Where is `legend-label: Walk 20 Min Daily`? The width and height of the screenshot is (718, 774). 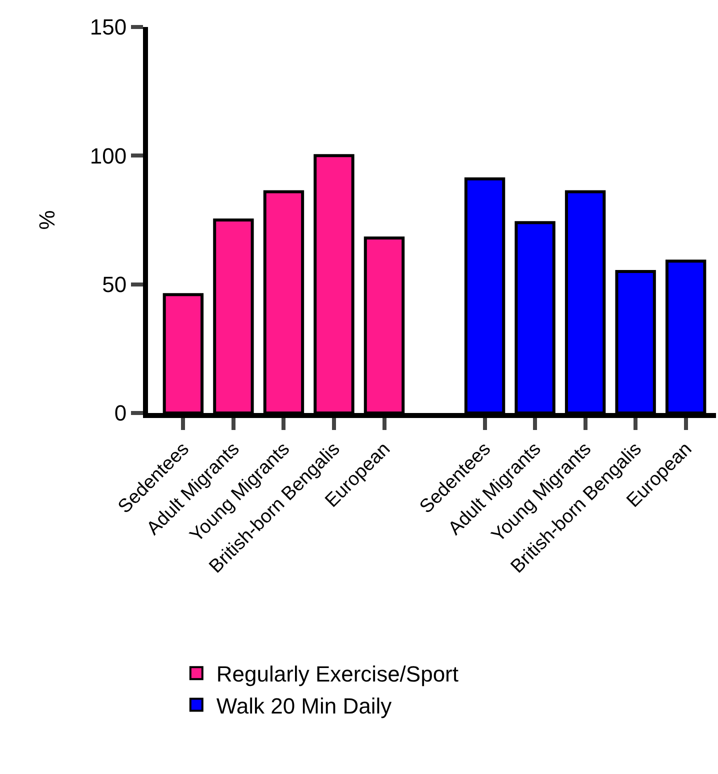 legend-label: Walk 20 Min Daily is located at coordinates (304, 705).